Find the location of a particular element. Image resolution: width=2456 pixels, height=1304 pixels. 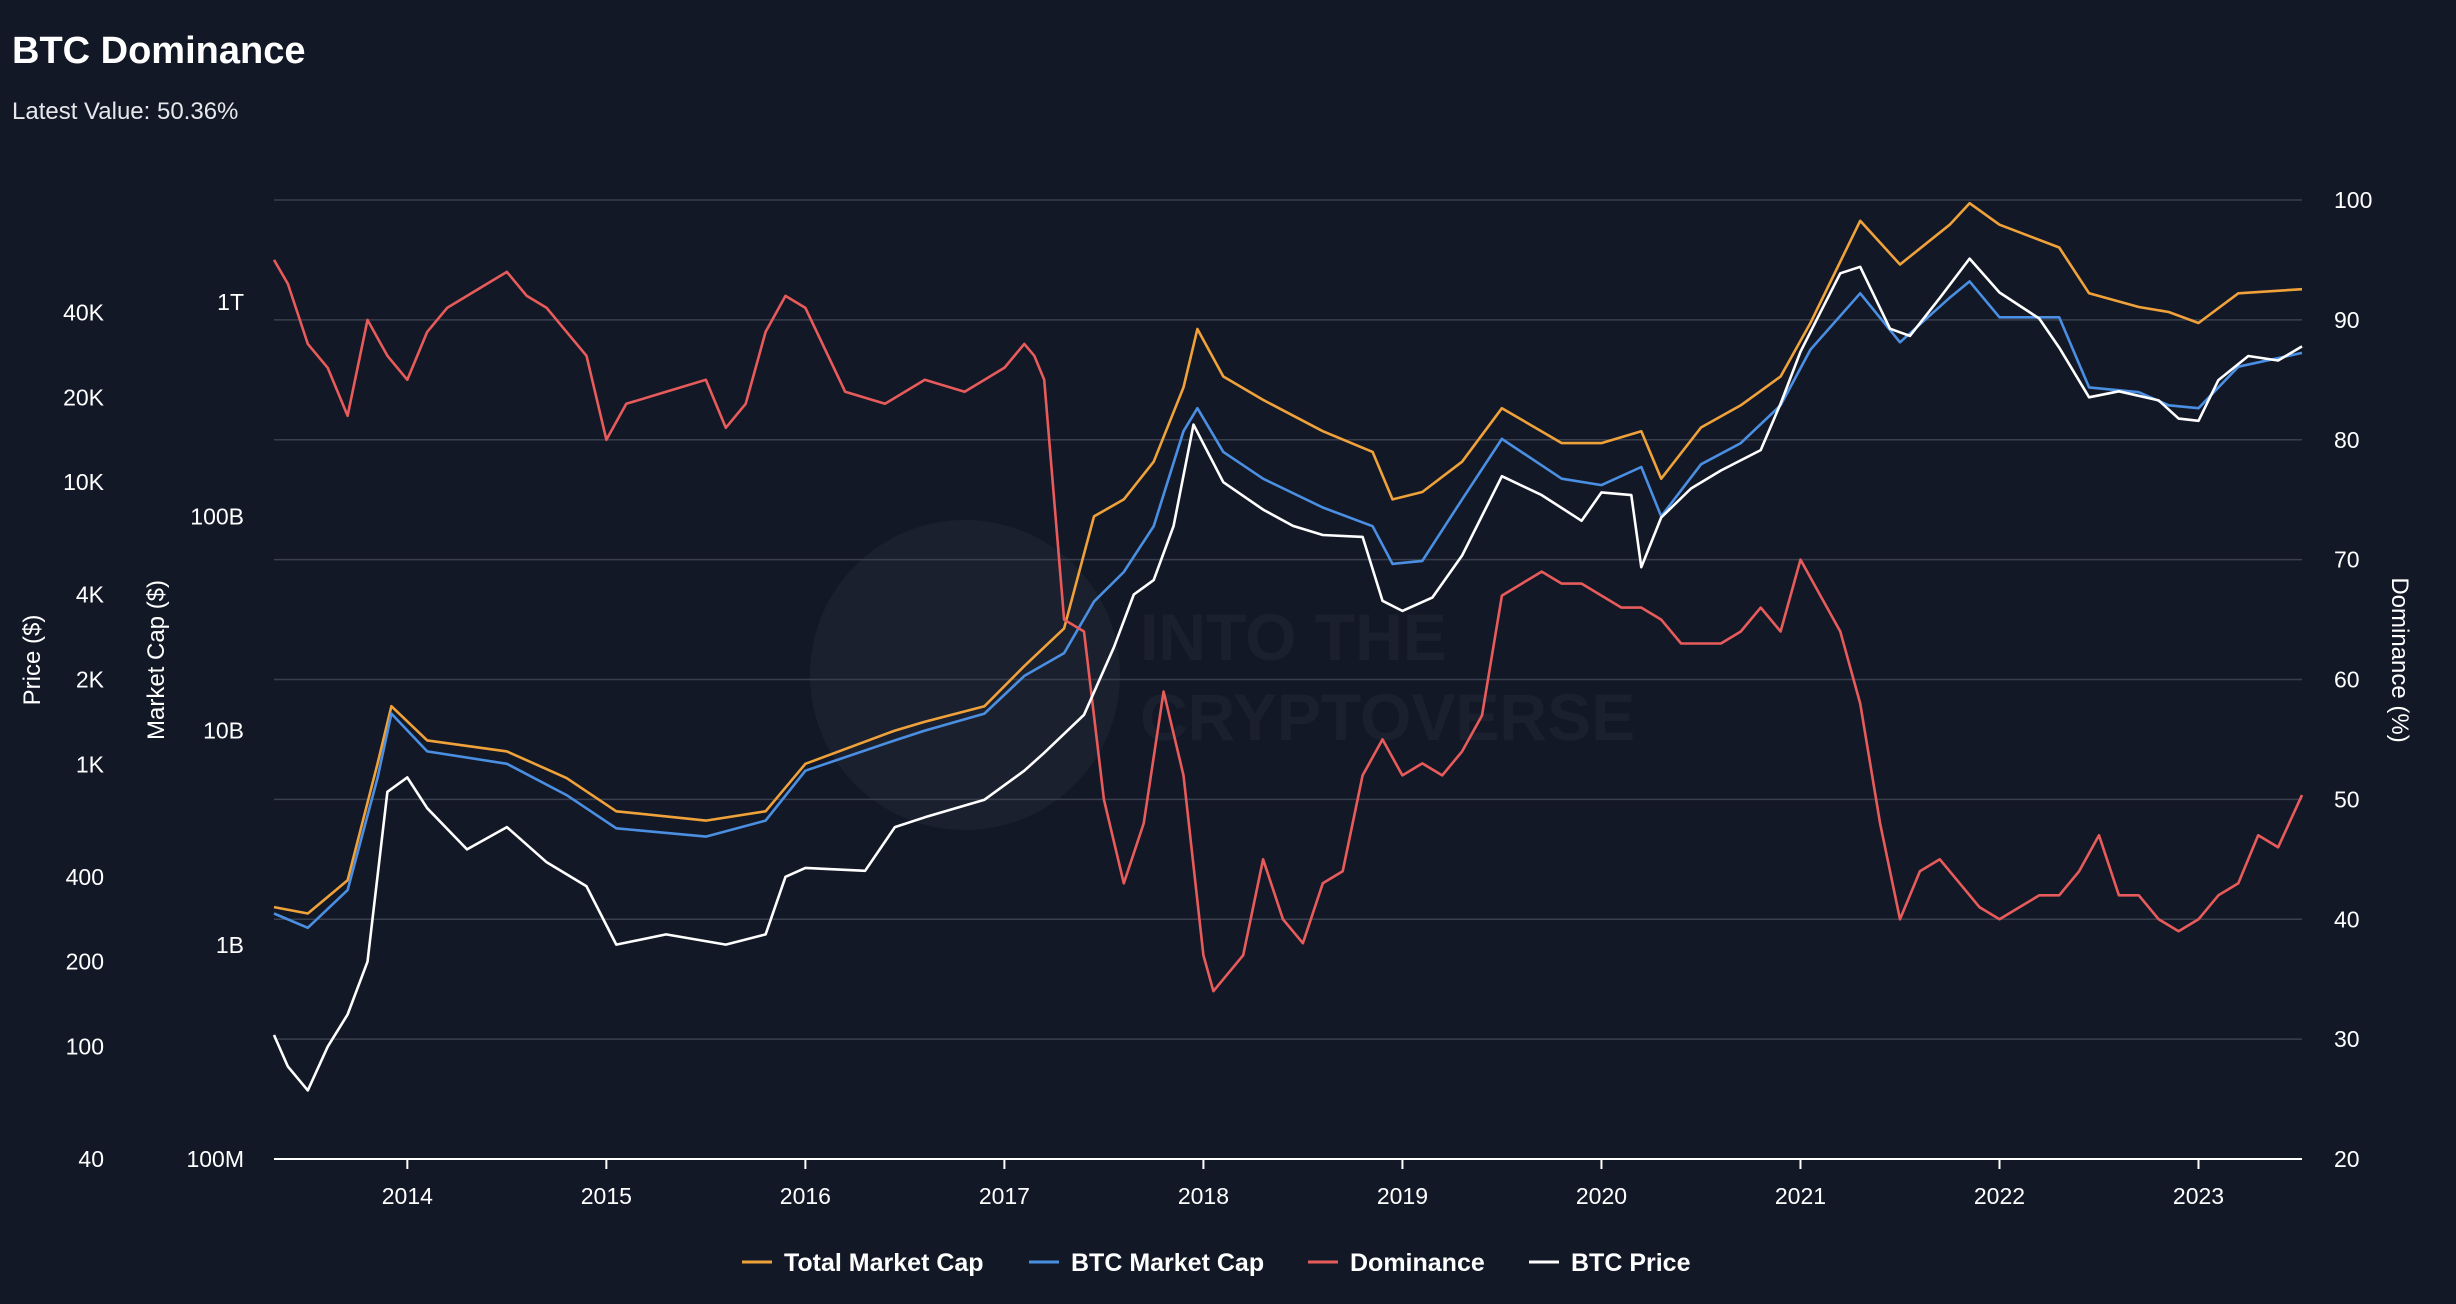

market-cap-tick-label: 1T is located at coordinates (230, 302).